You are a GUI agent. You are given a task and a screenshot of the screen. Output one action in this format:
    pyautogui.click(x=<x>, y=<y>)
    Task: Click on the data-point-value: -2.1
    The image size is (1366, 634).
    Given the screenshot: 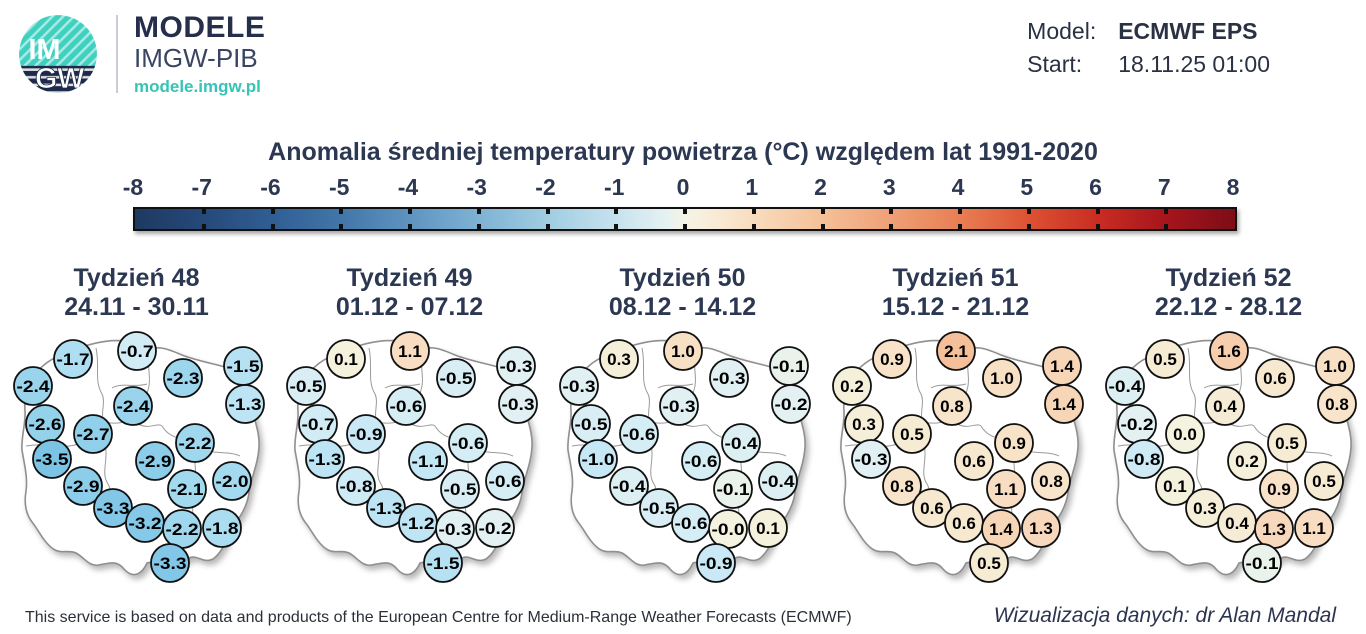 What is the action you would take?
    pyautogui.click(x=187, y=489)
    